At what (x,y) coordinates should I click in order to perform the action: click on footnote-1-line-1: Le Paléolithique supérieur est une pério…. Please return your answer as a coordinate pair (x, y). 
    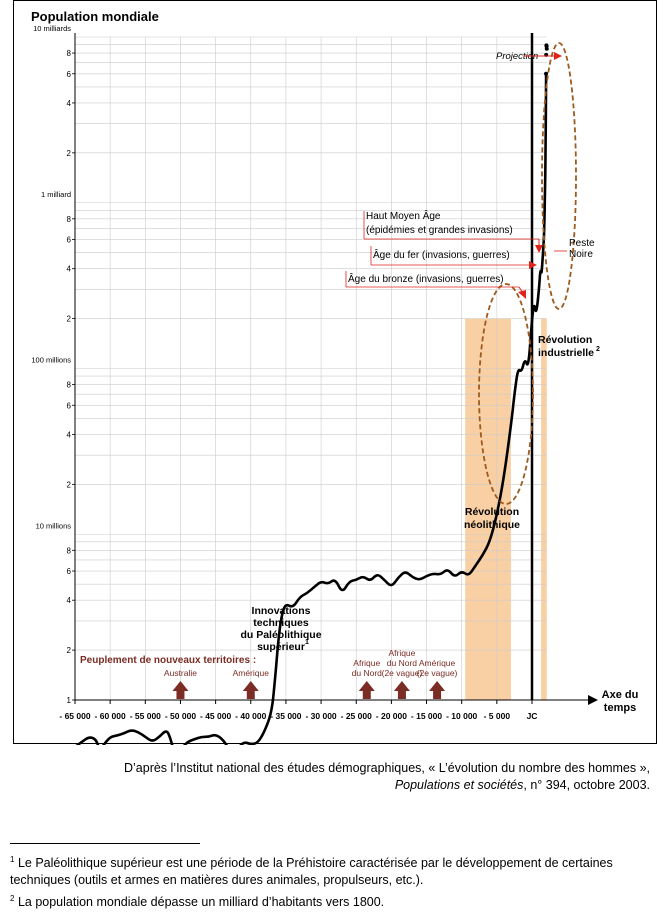
    Looking at the image, I should click on (315, 863).